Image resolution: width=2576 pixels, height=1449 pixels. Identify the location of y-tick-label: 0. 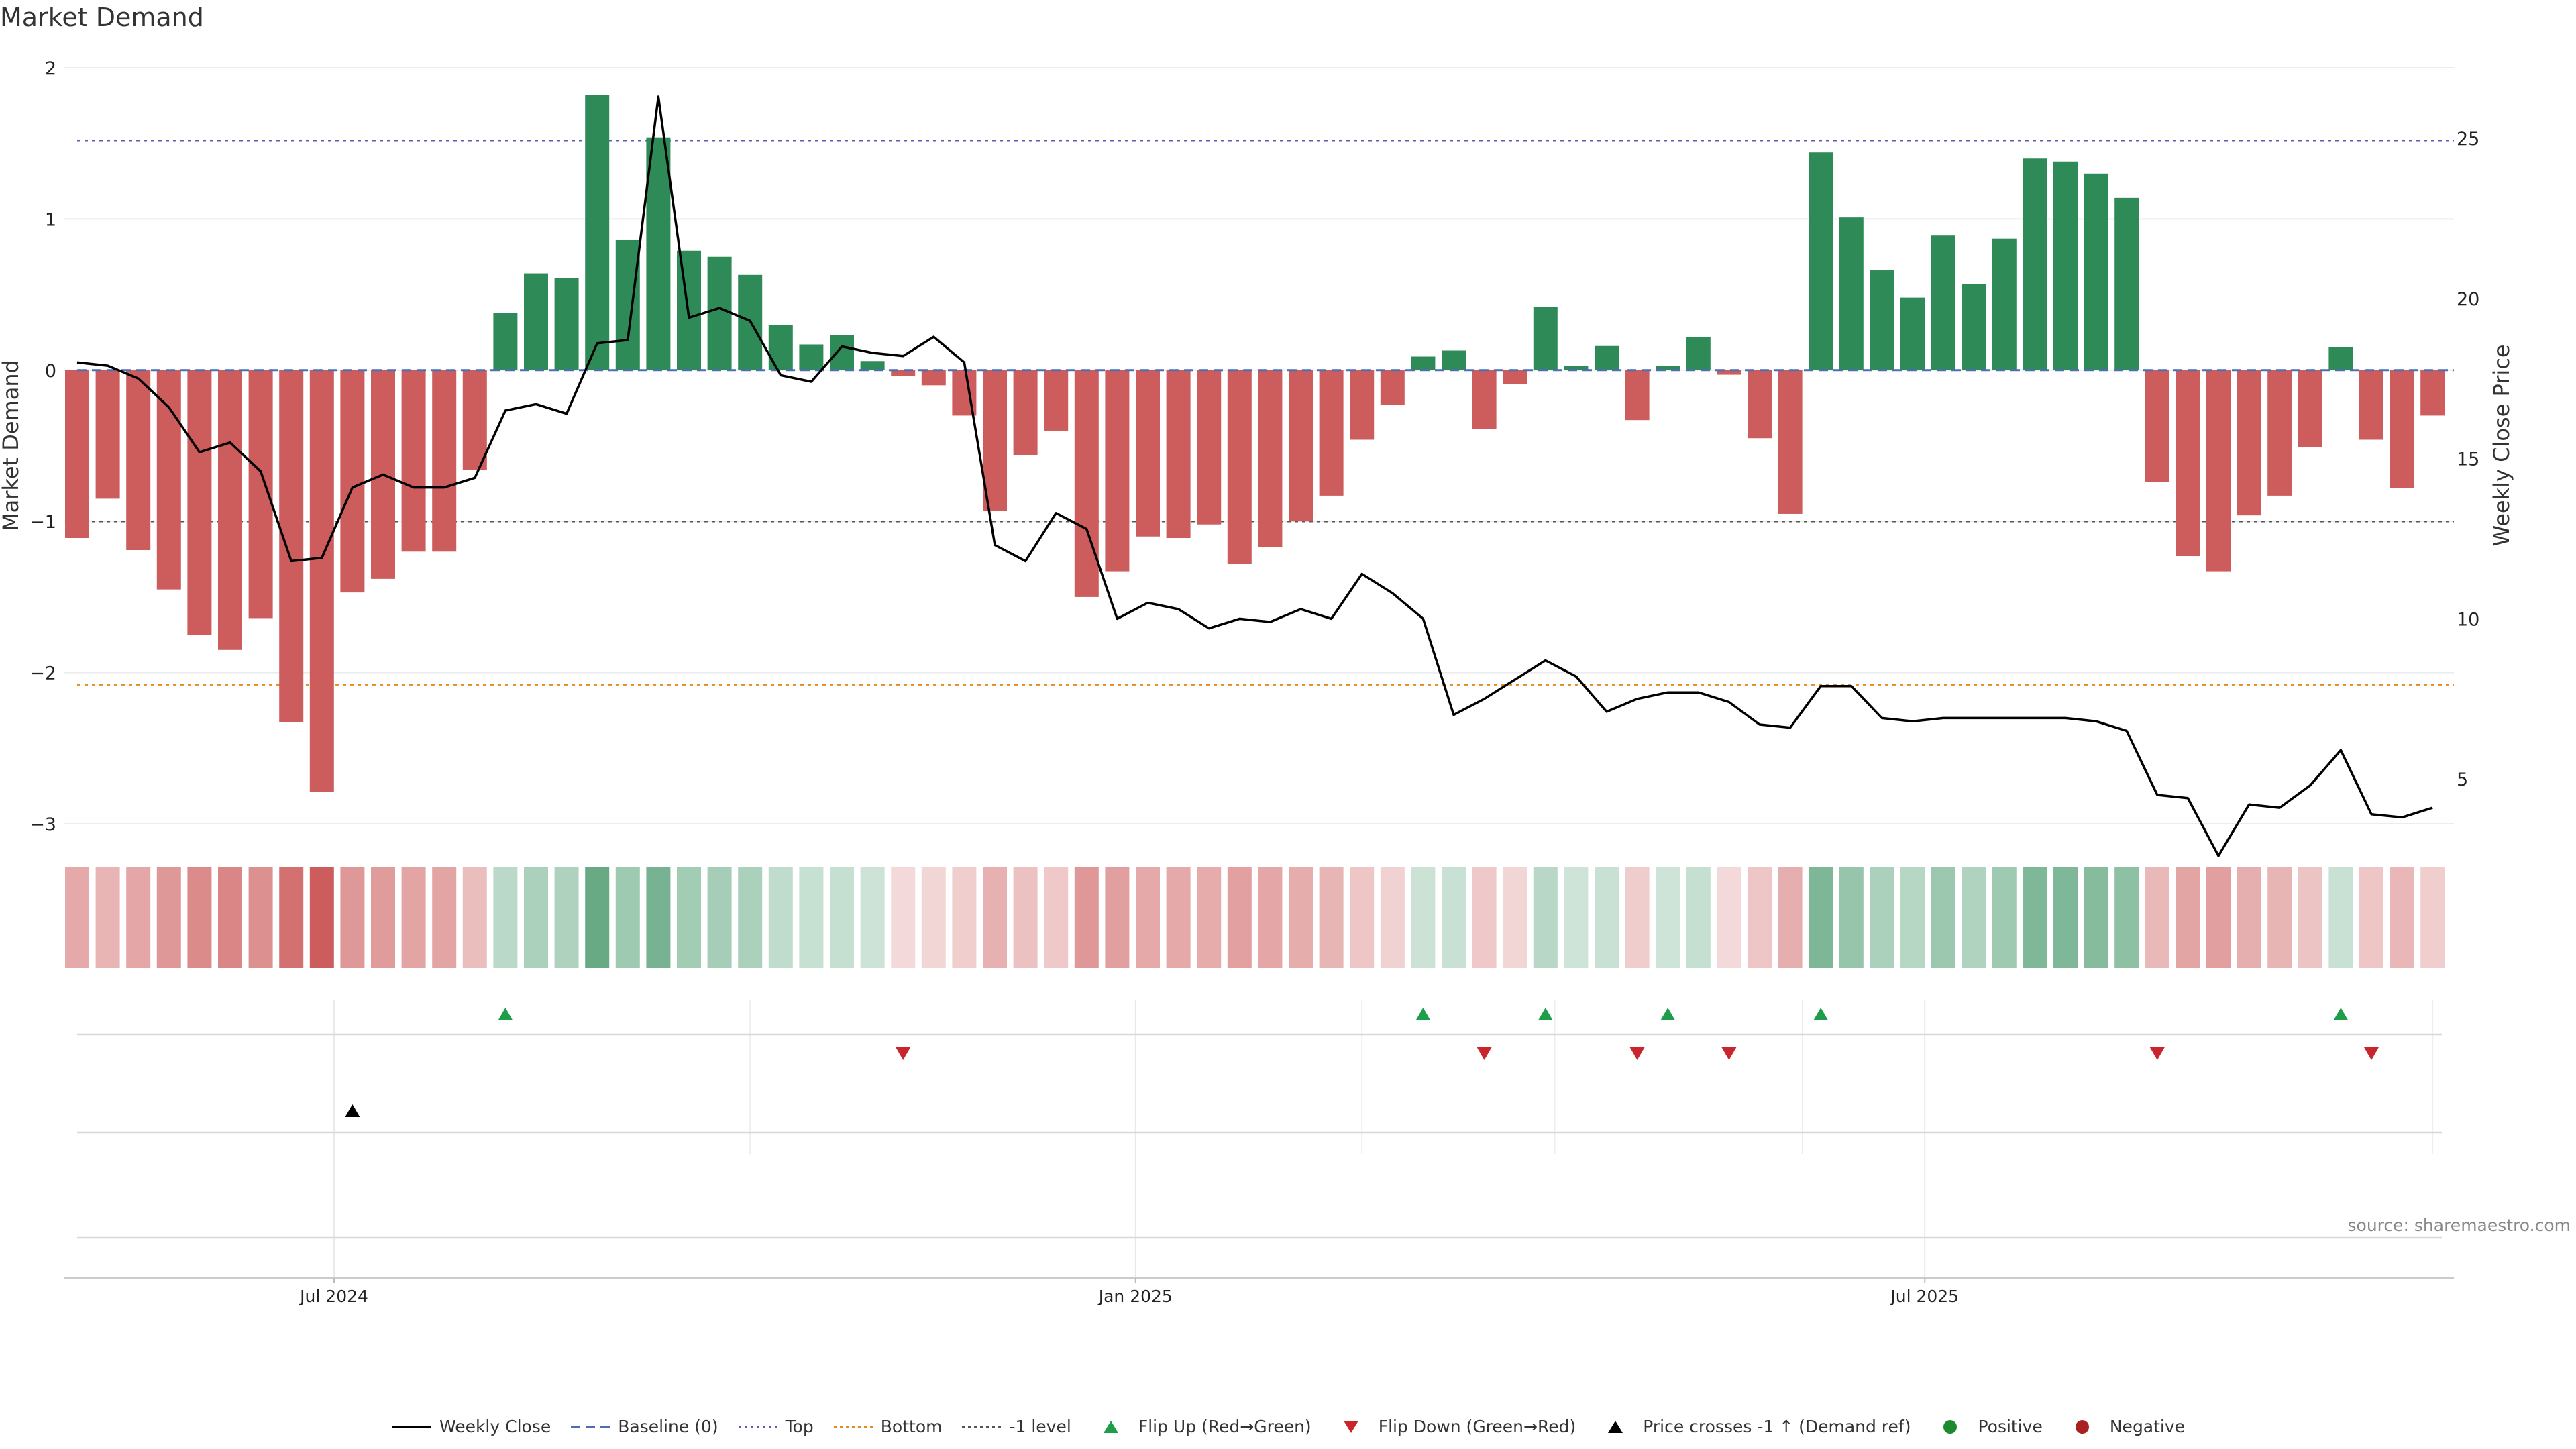
(50, 371).